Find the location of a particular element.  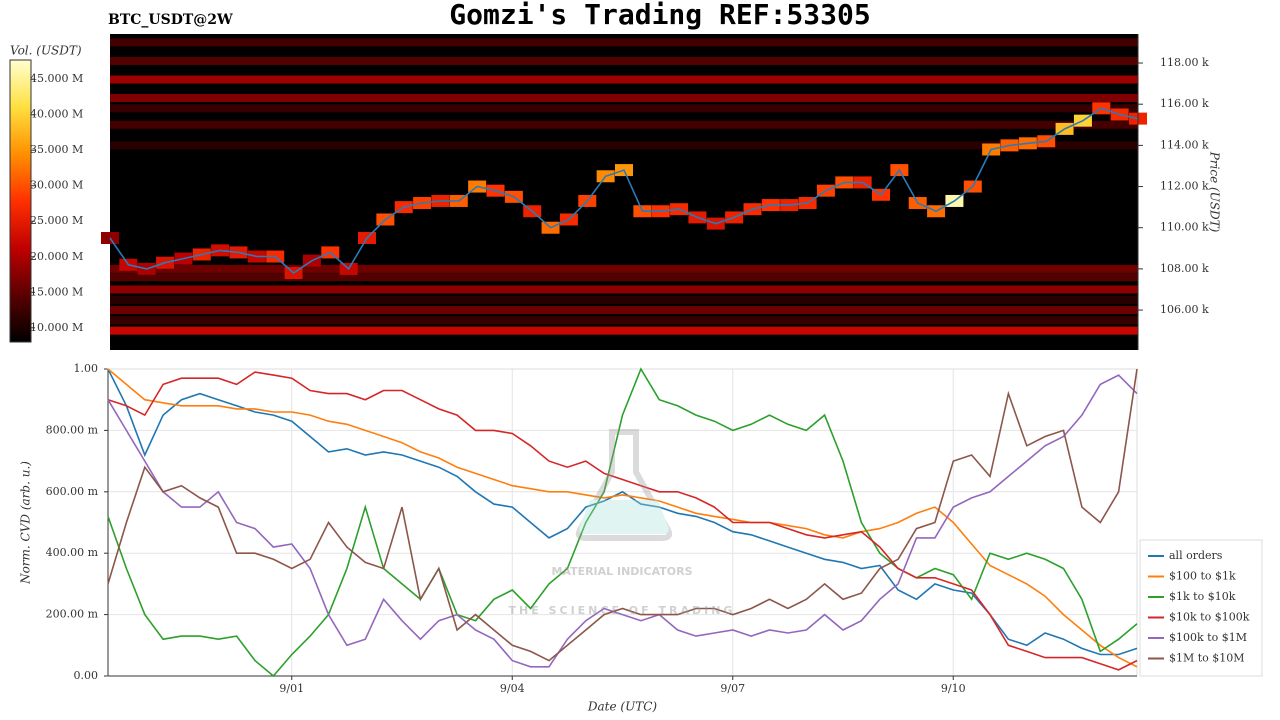

y-tick-label: 118.00 k is located at coordinates (1184, 62).